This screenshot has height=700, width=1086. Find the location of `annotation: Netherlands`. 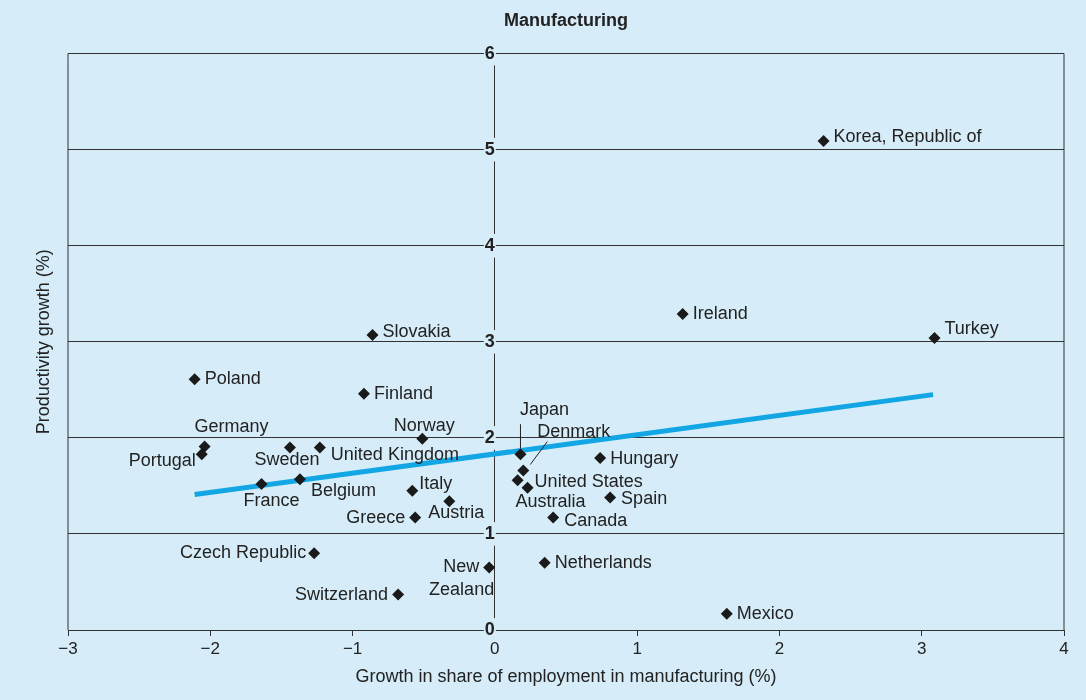

annotation: Netherlands is located at coordinates (603, 561).